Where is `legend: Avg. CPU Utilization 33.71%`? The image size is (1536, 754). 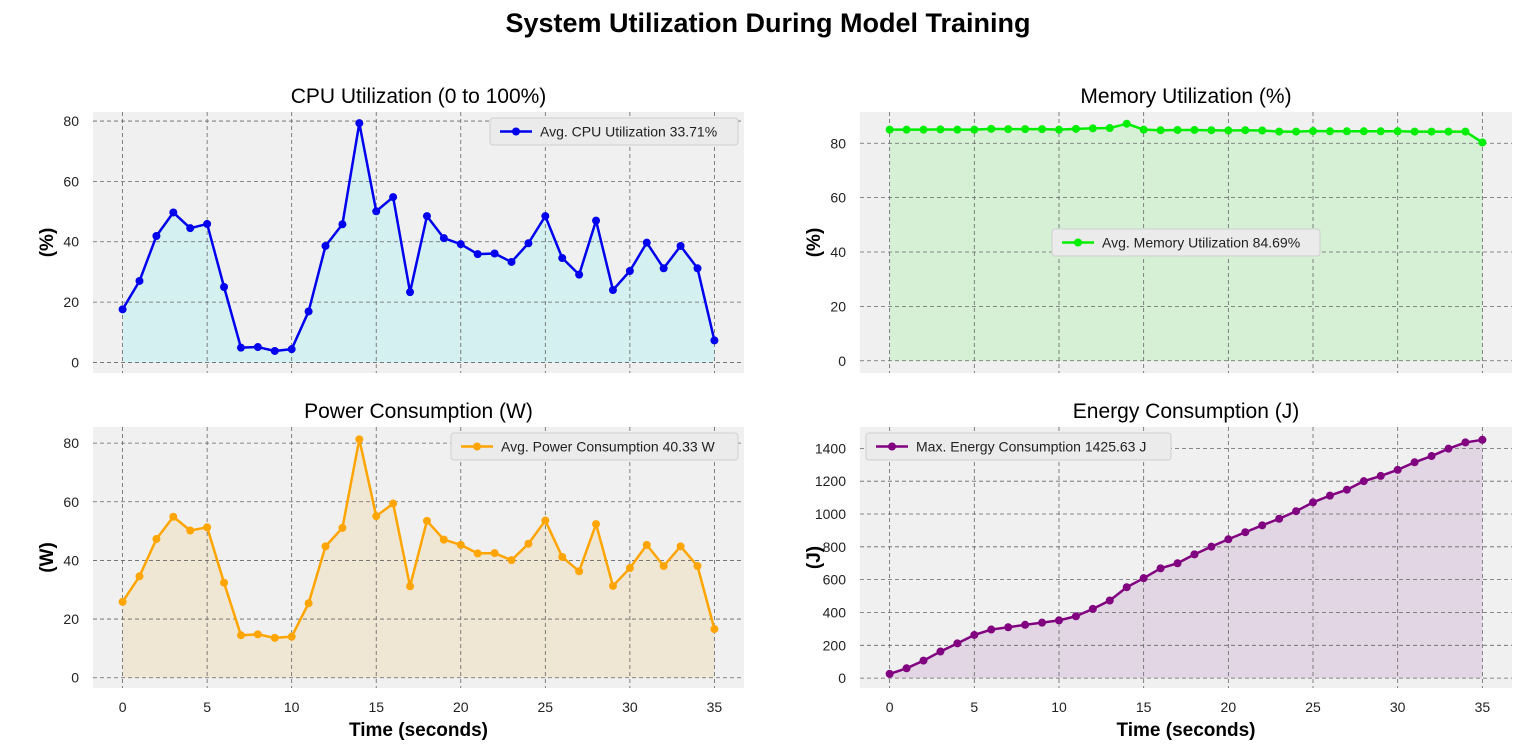 legend: Avg. CPU Utilization 33.71% is located at coordinates (614, 131).